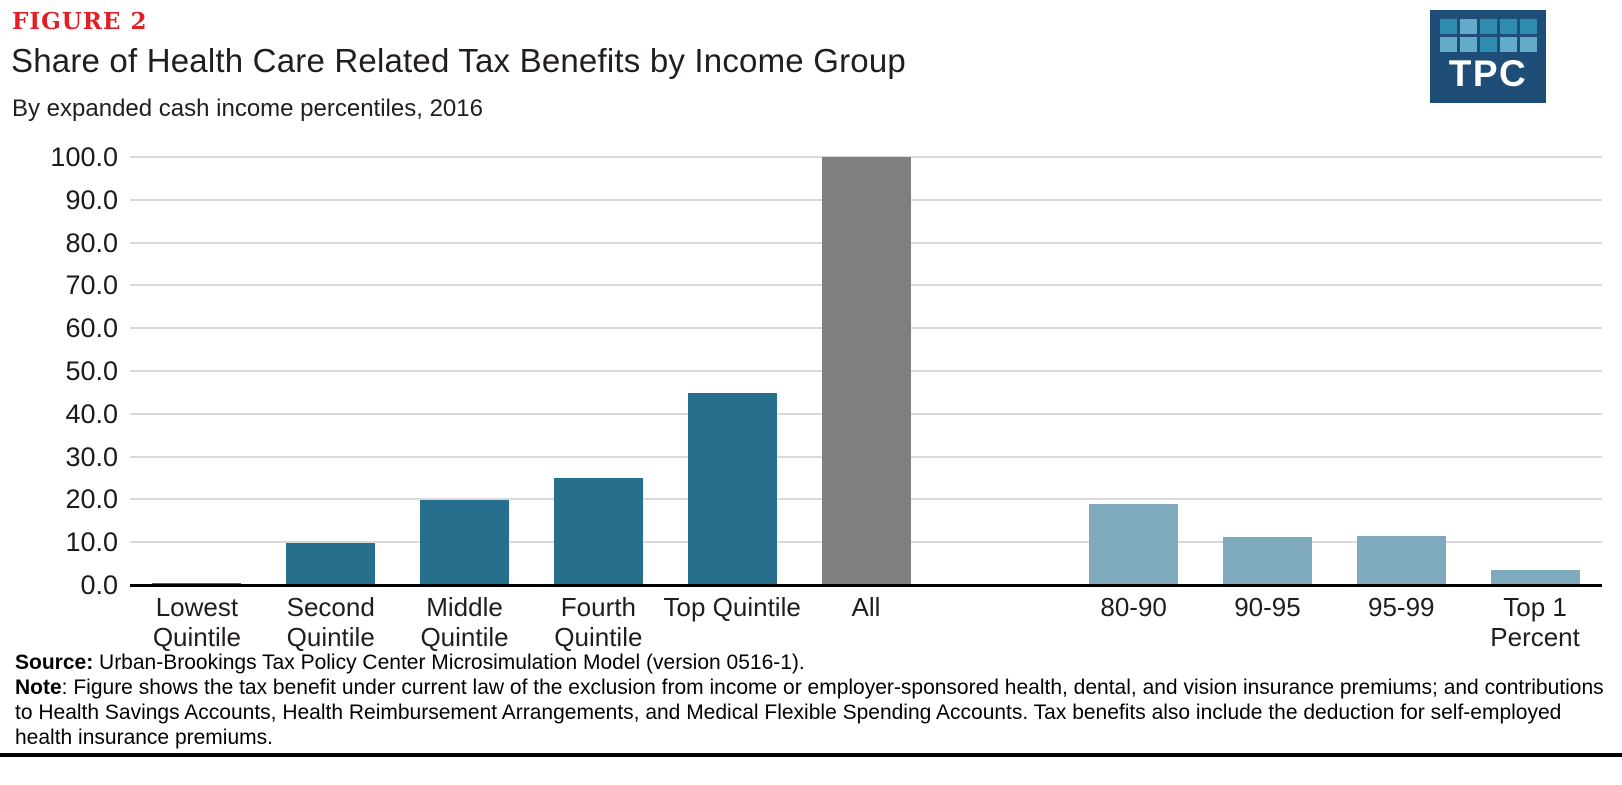 Image resolution: width=1622 pixels, height=785 pixels. Describe the element at coordinates (91, 456) in the screenshot. I see `y-tick-label-30.0: 30.0` at that location.